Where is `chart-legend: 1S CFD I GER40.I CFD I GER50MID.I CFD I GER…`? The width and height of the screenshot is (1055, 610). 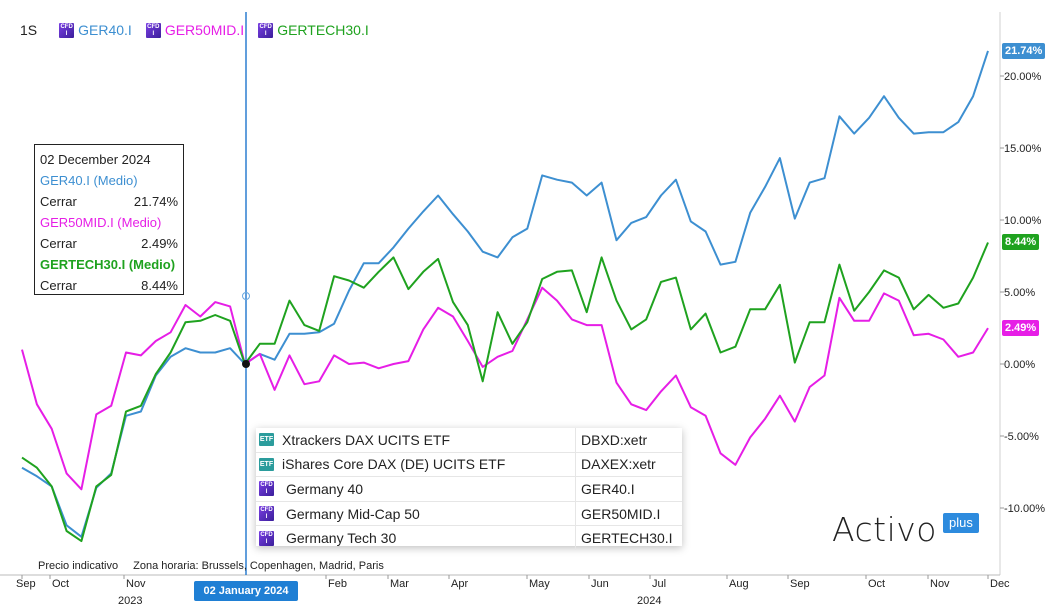
chart-legend: 1S CFD I GER40.I CFD I GER50MID.I CFD I GER… is located at coordinates (201, 30).